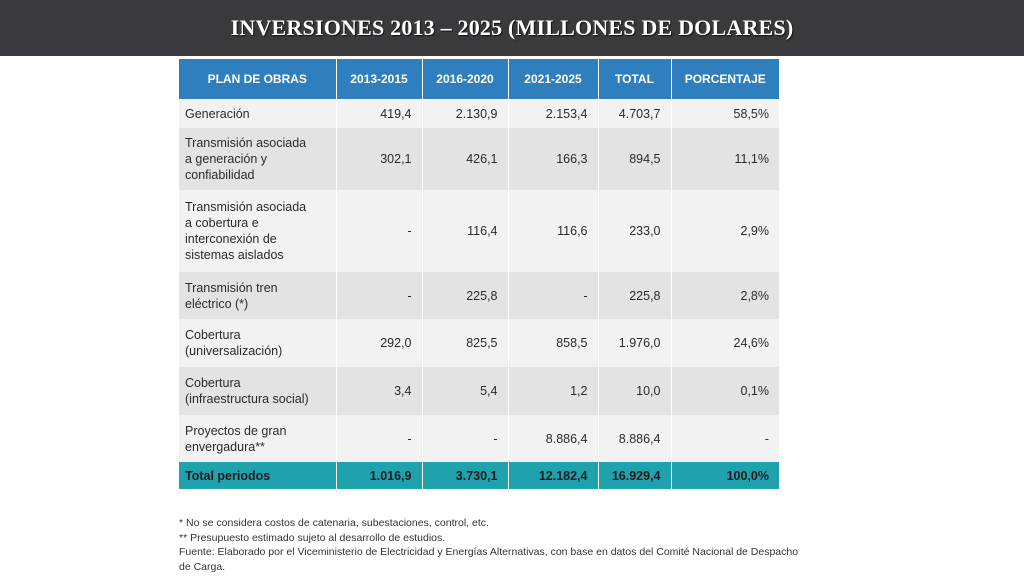 The width and height of the screenshot is (1024, 576). What do you see at coordinates (258, 113) in the screenshot?
I see `row-label: Generación` at bounding box center [258, 113].